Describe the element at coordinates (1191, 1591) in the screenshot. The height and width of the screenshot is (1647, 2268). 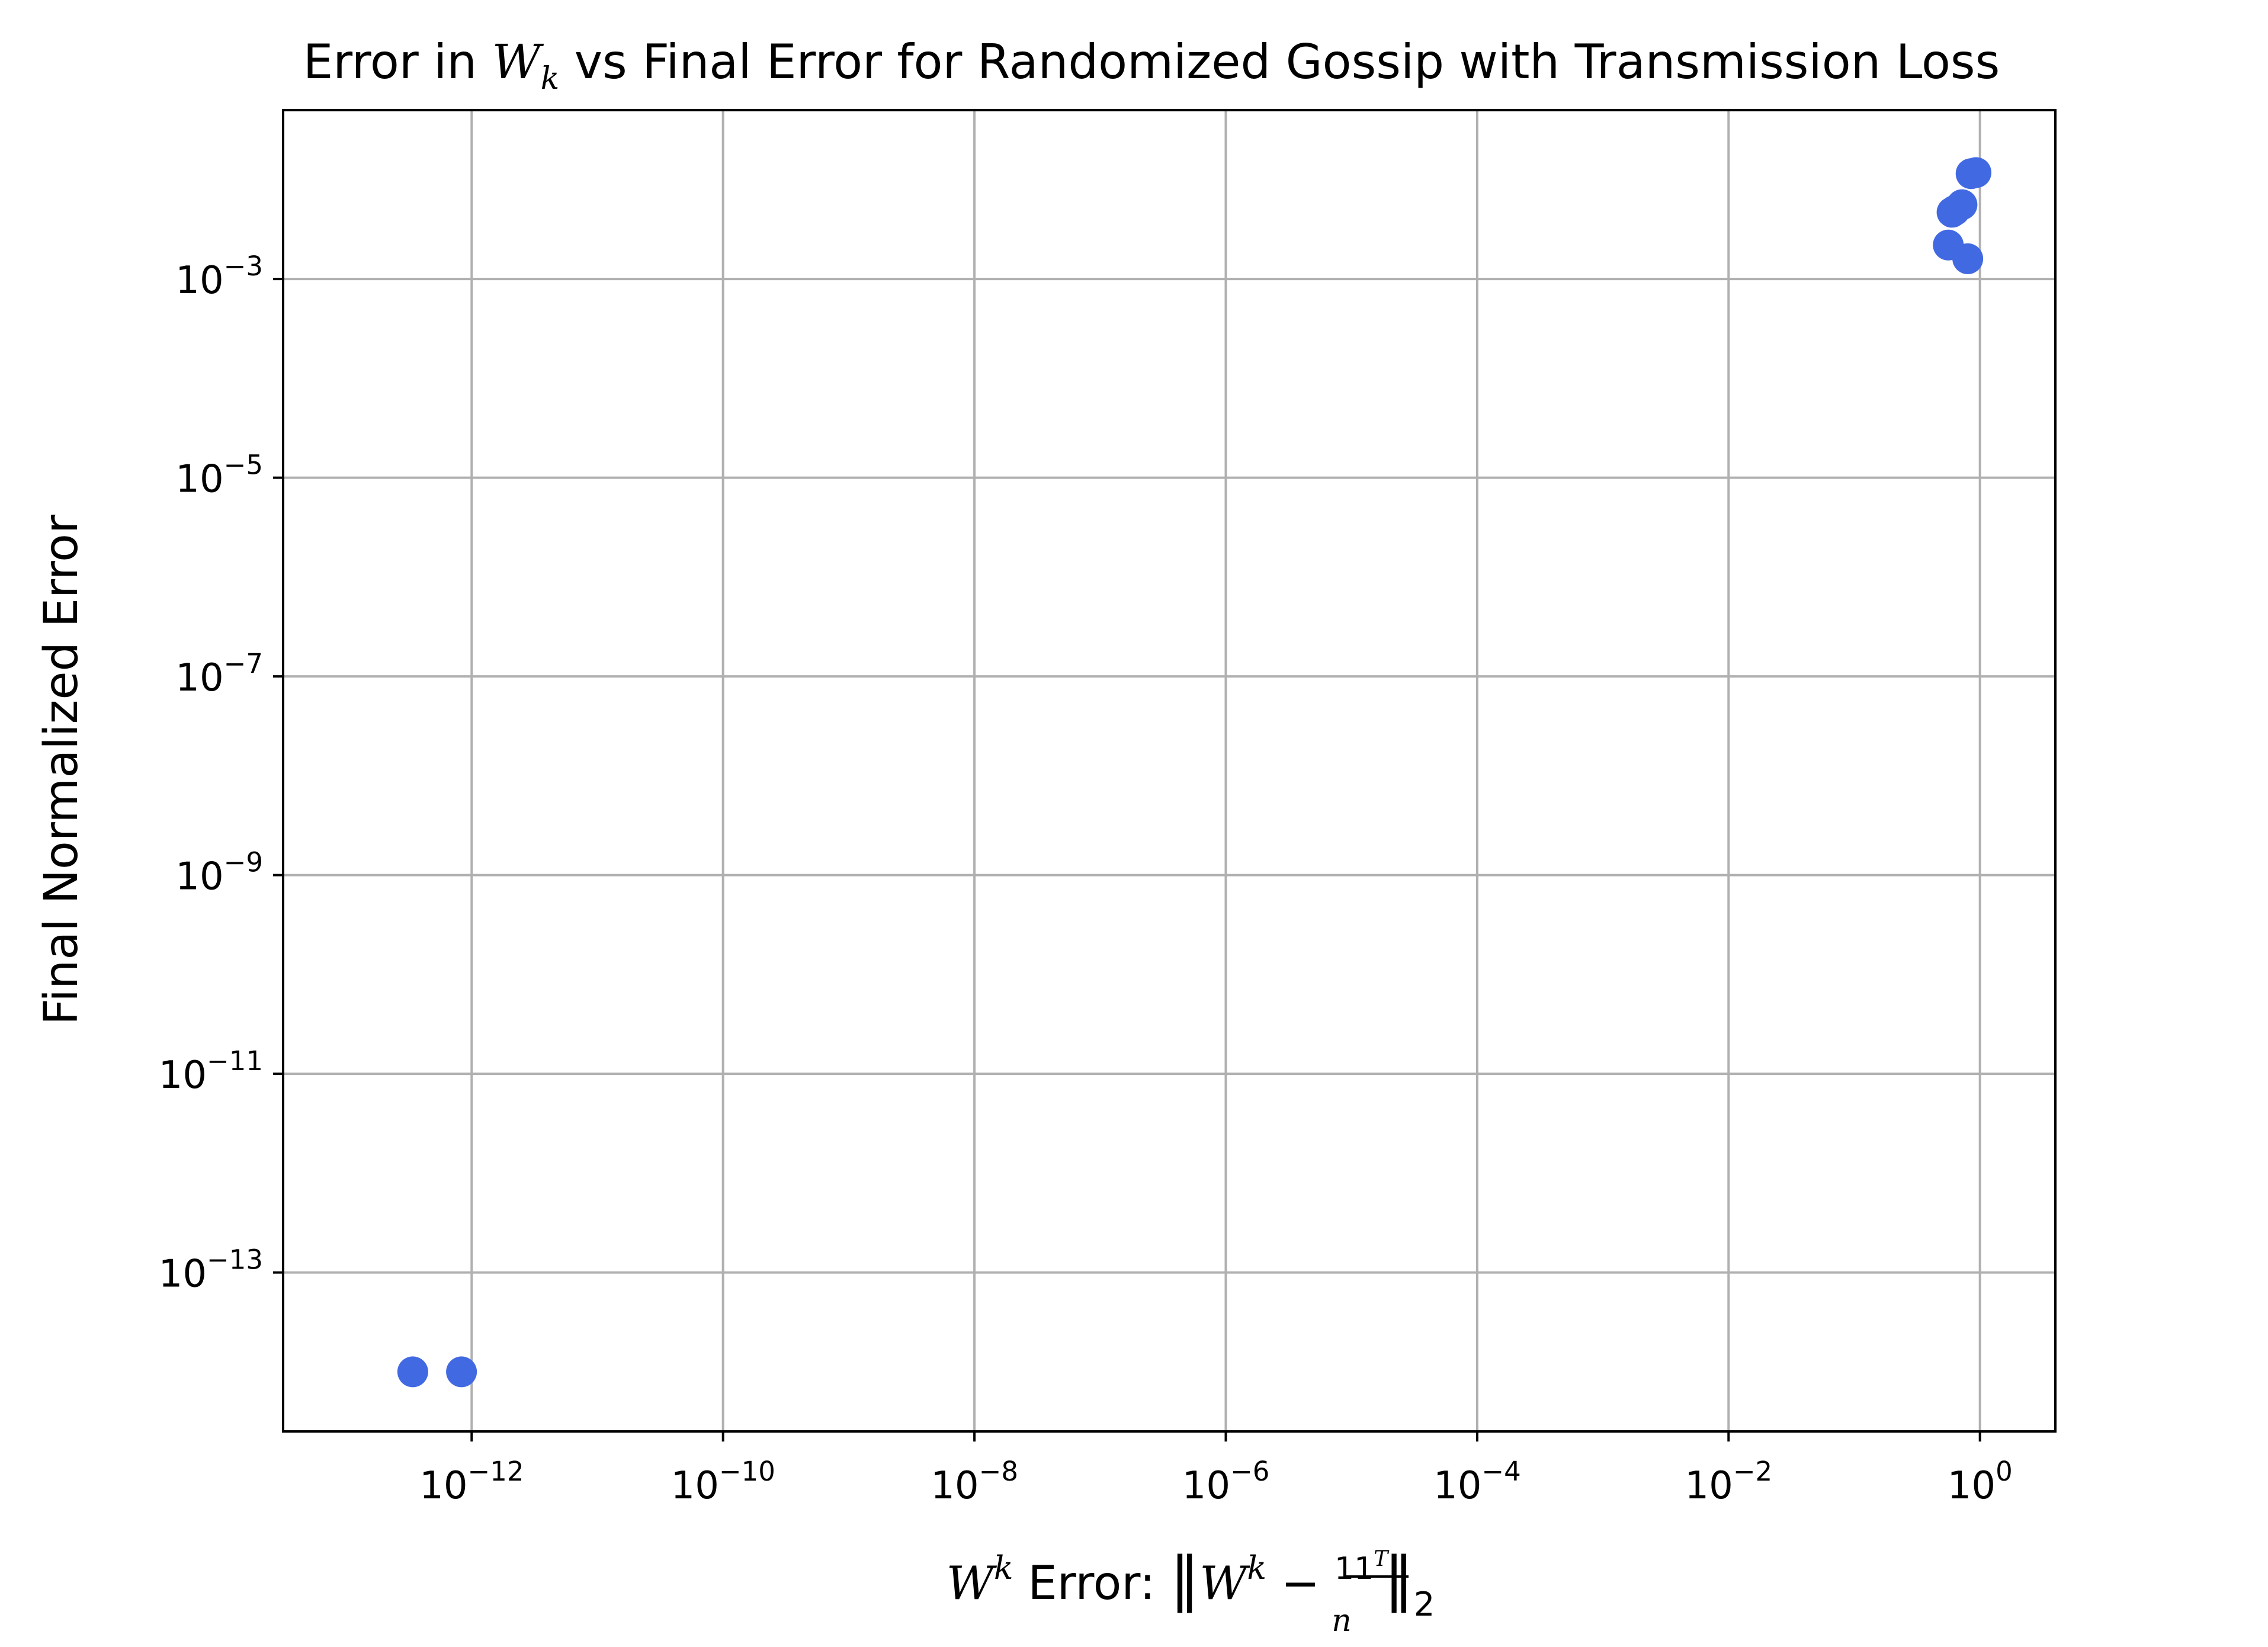
I see `x-axis-label: Wk Error: ‖Wk − 11T n‖2` at that location.